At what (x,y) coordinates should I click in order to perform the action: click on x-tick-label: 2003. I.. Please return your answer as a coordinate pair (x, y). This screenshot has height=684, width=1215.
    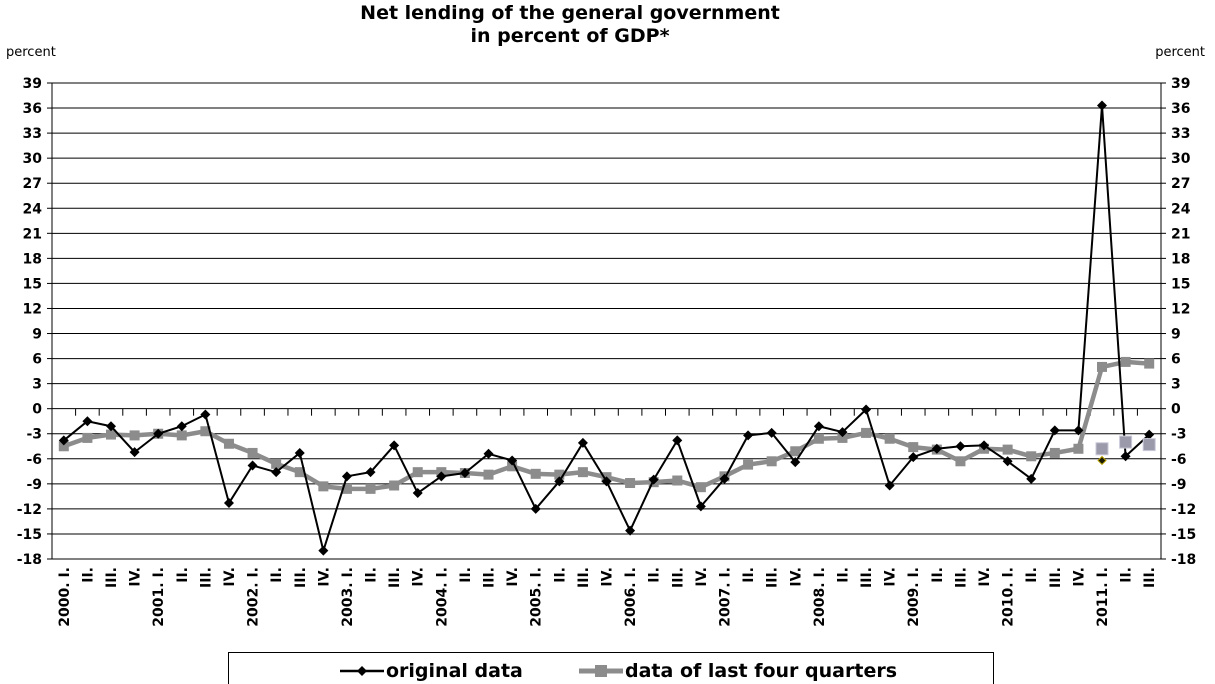
    Looking at the image, I should click on (348, 597).